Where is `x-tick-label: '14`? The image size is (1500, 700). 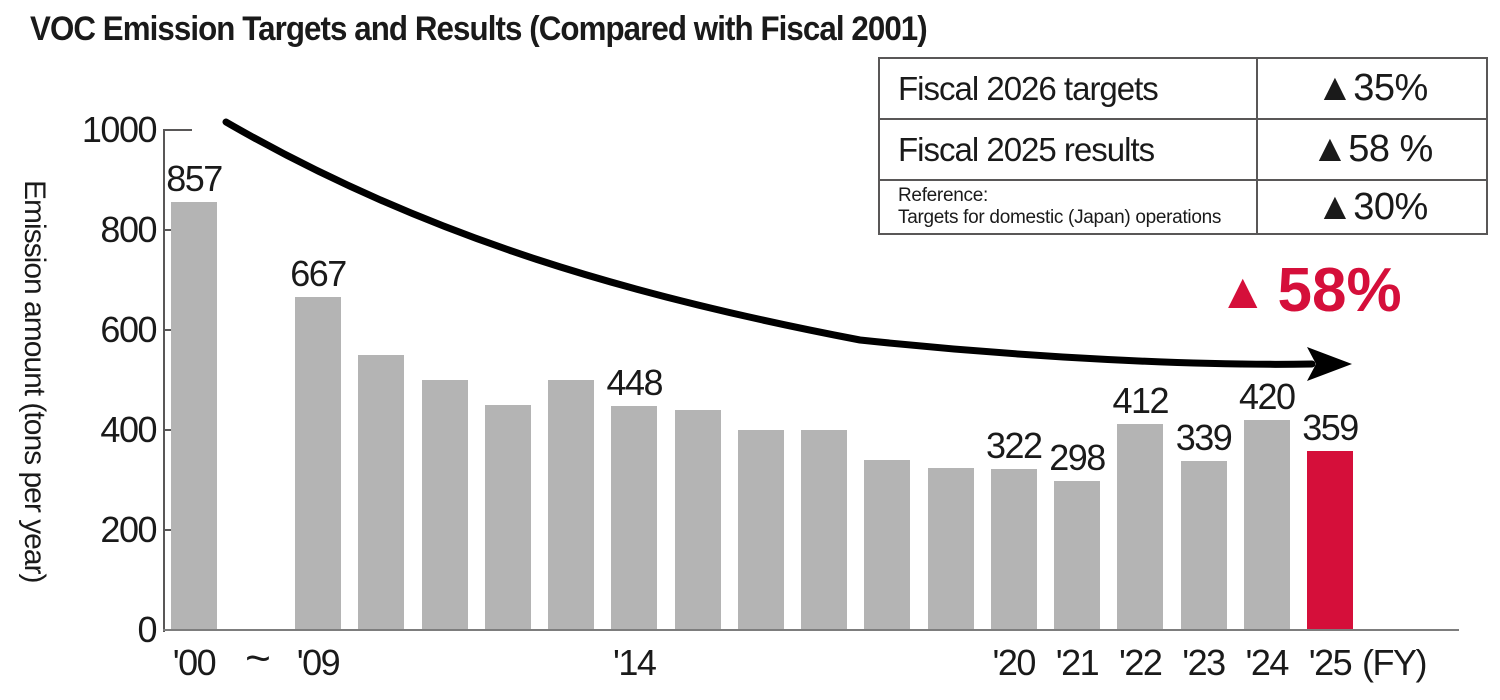
x-tick-label: '14 is located at coordinates (635, 662).